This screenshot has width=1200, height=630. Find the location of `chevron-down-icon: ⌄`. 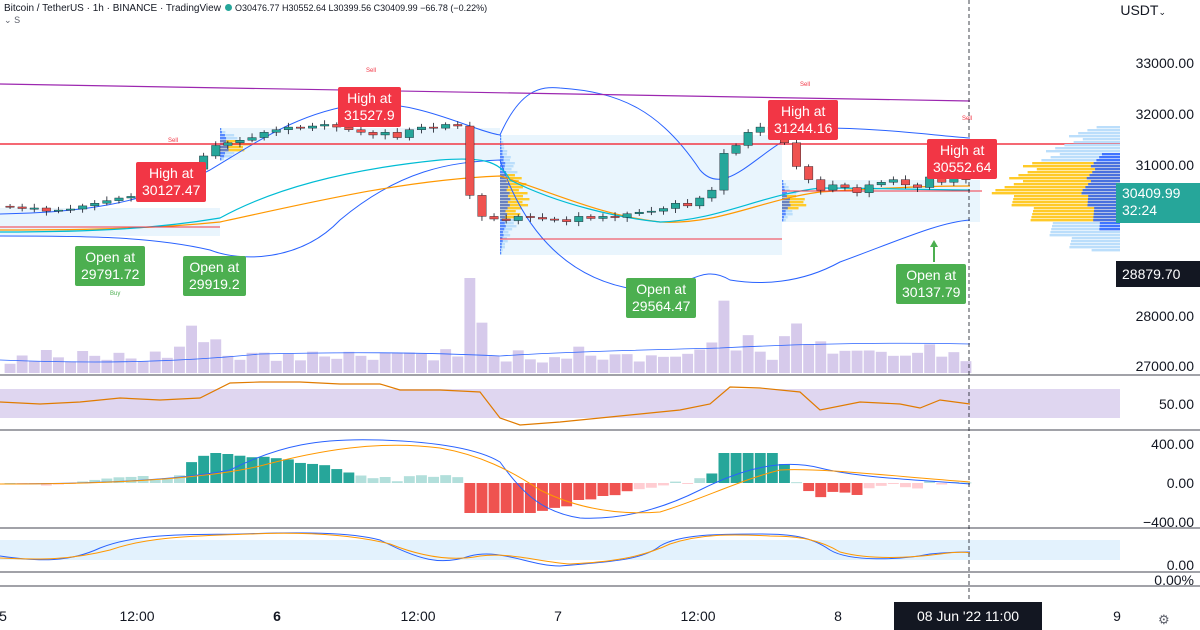

chevron-down-icon: ⌄ is located at coordinates (8, 20).